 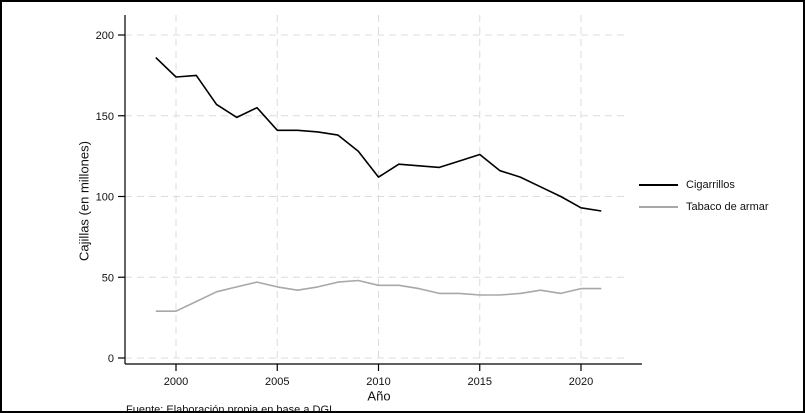 What do you see at coordinates (176, 382) in the screenshot?
I see `x-tick-label: 2000` at bounding box center [176, 382].